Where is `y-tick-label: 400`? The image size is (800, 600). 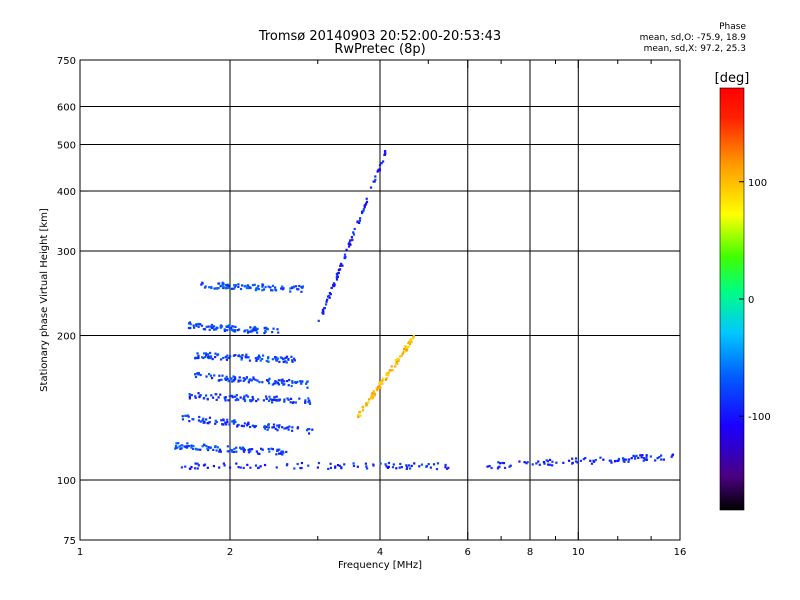
y-tick-label: 400 is located at coordinates (66, 192).